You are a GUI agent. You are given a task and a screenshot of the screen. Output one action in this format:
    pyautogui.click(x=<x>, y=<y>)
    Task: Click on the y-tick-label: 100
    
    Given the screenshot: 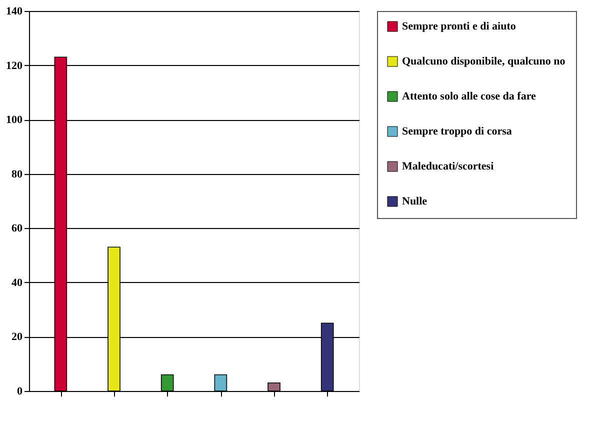 What is the action you would take?
    pyautogui.click(x=14, y=120)
    